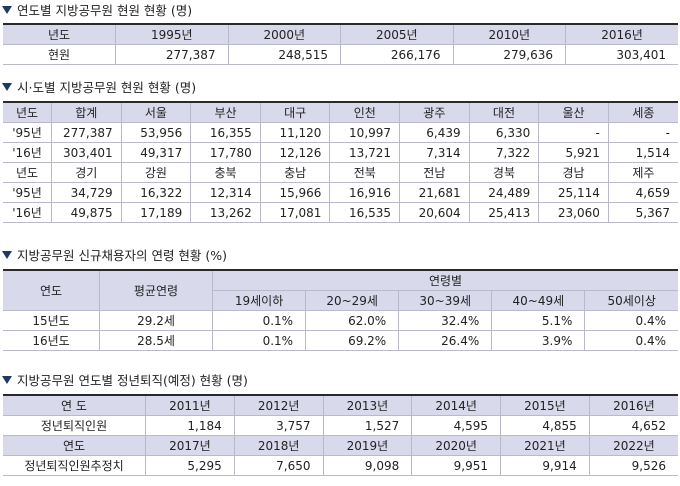 This screenshot has width=680, height=486. What do you see at coordinates (642, 212) in the screenshot?
I see `value-cell: 5,367` at bounding box center [642, 212].